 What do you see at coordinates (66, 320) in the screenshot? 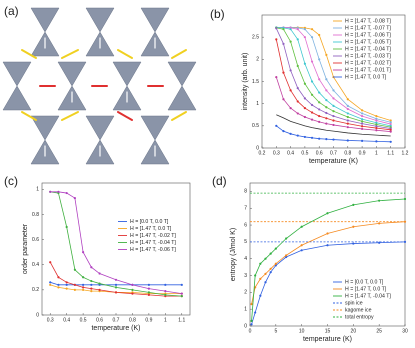
I see `x-tick-label: 0.4` at bounding box center [66, 320].